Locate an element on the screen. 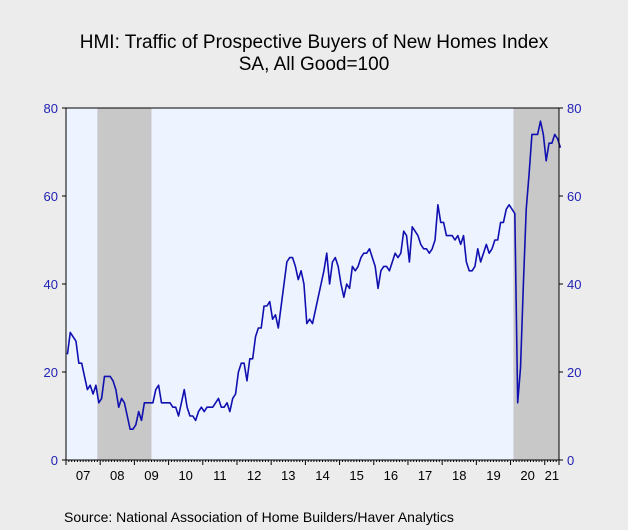  y-tick-label-left: 80 is located at coordinates (51, 108).